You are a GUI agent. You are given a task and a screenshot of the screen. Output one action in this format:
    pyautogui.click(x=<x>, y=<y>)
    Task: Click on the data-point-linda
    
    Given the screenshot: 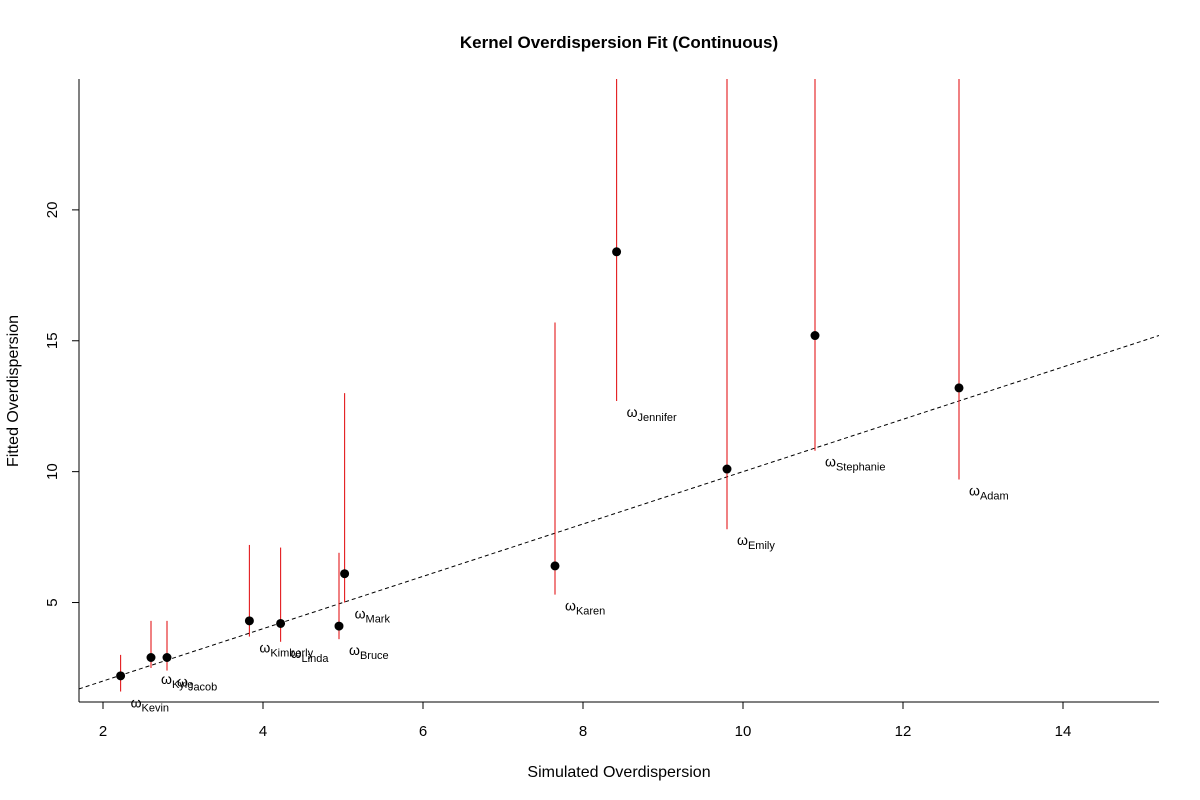 What is the action you would take?
    pyautogui.click(x=281, y=623)
    